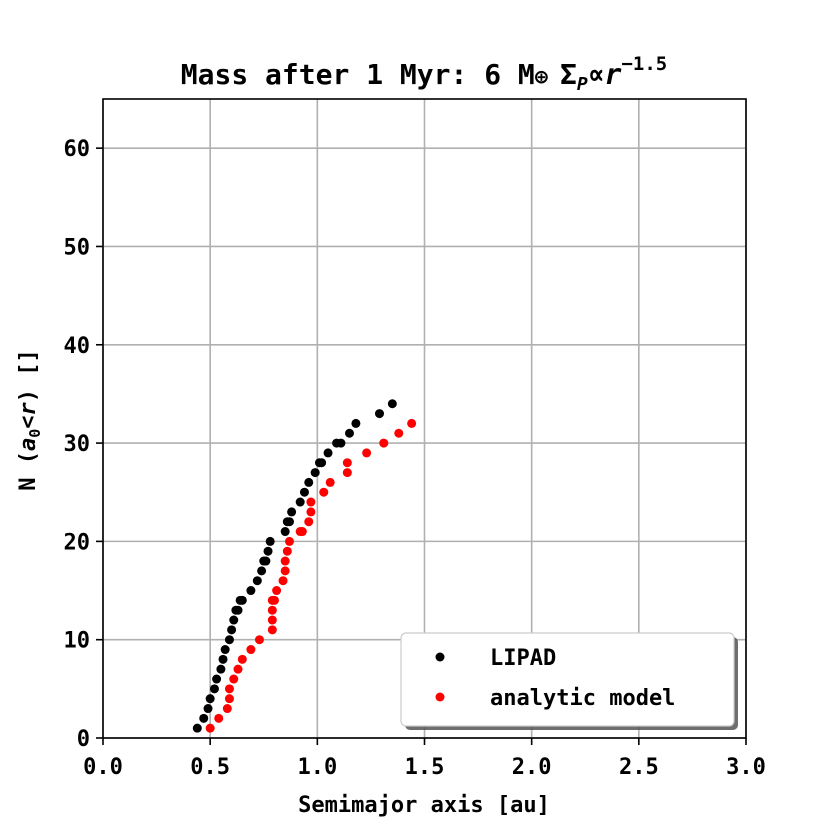 This screenshot has height=830, width=830. Describe the element at coordinates (317, 767) in the screenshot. I see `x-tick-label: 1.0` at that location.